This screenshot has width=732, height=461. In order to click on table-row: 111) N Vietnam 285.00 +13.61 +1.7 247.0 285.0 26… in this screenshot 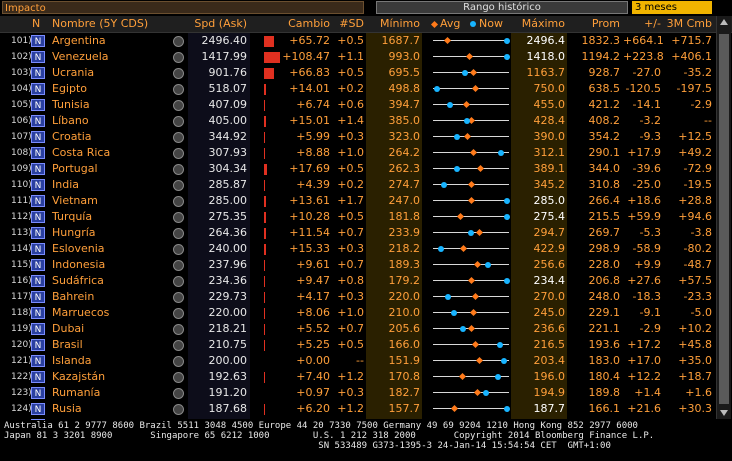, I will do `click(366, 201)`.